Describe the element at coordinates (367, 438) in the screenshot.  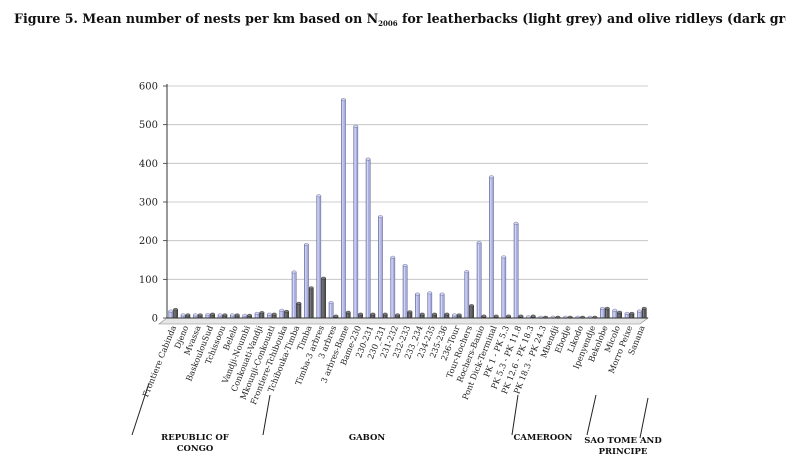
I see `region-label: GABON` at that location.